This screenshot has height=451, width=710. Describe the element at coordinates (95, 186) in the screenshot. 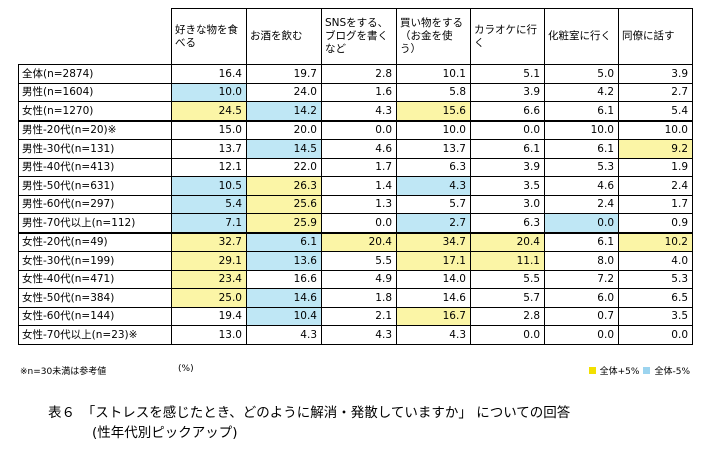

I see `row-label: 男性-50代(n=631)` at that location.